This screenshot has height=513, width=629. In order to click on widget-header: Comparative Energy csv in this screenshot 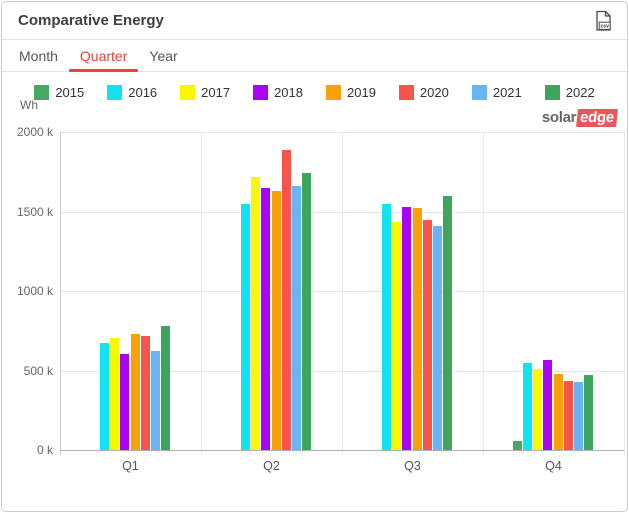, I will do `click(314, 21)`.